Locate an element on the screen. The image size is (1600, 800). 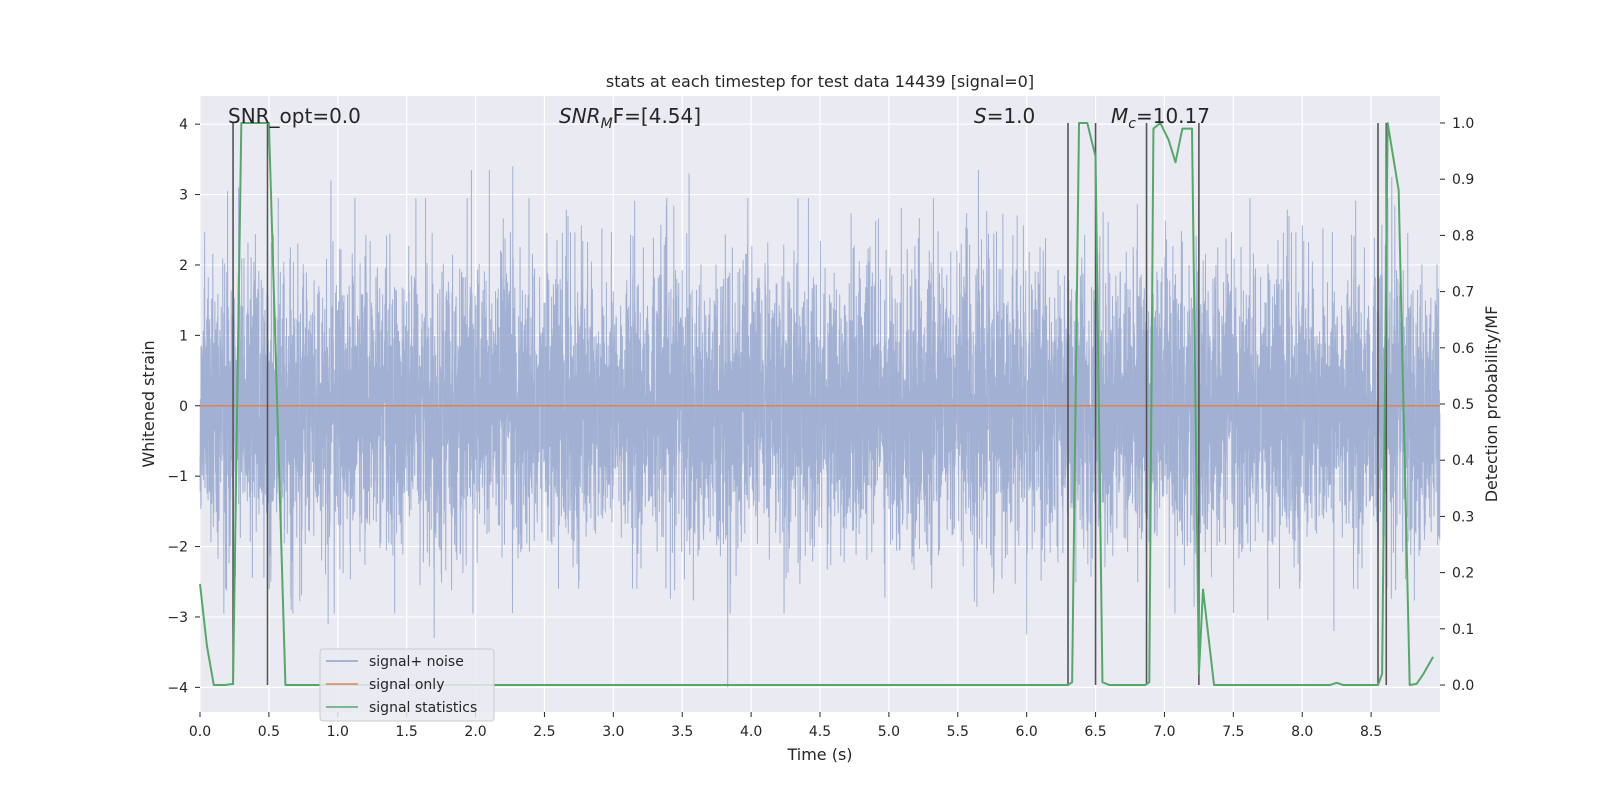
x-tick-label-1: 0.5 is located at coordinates (269, 732).